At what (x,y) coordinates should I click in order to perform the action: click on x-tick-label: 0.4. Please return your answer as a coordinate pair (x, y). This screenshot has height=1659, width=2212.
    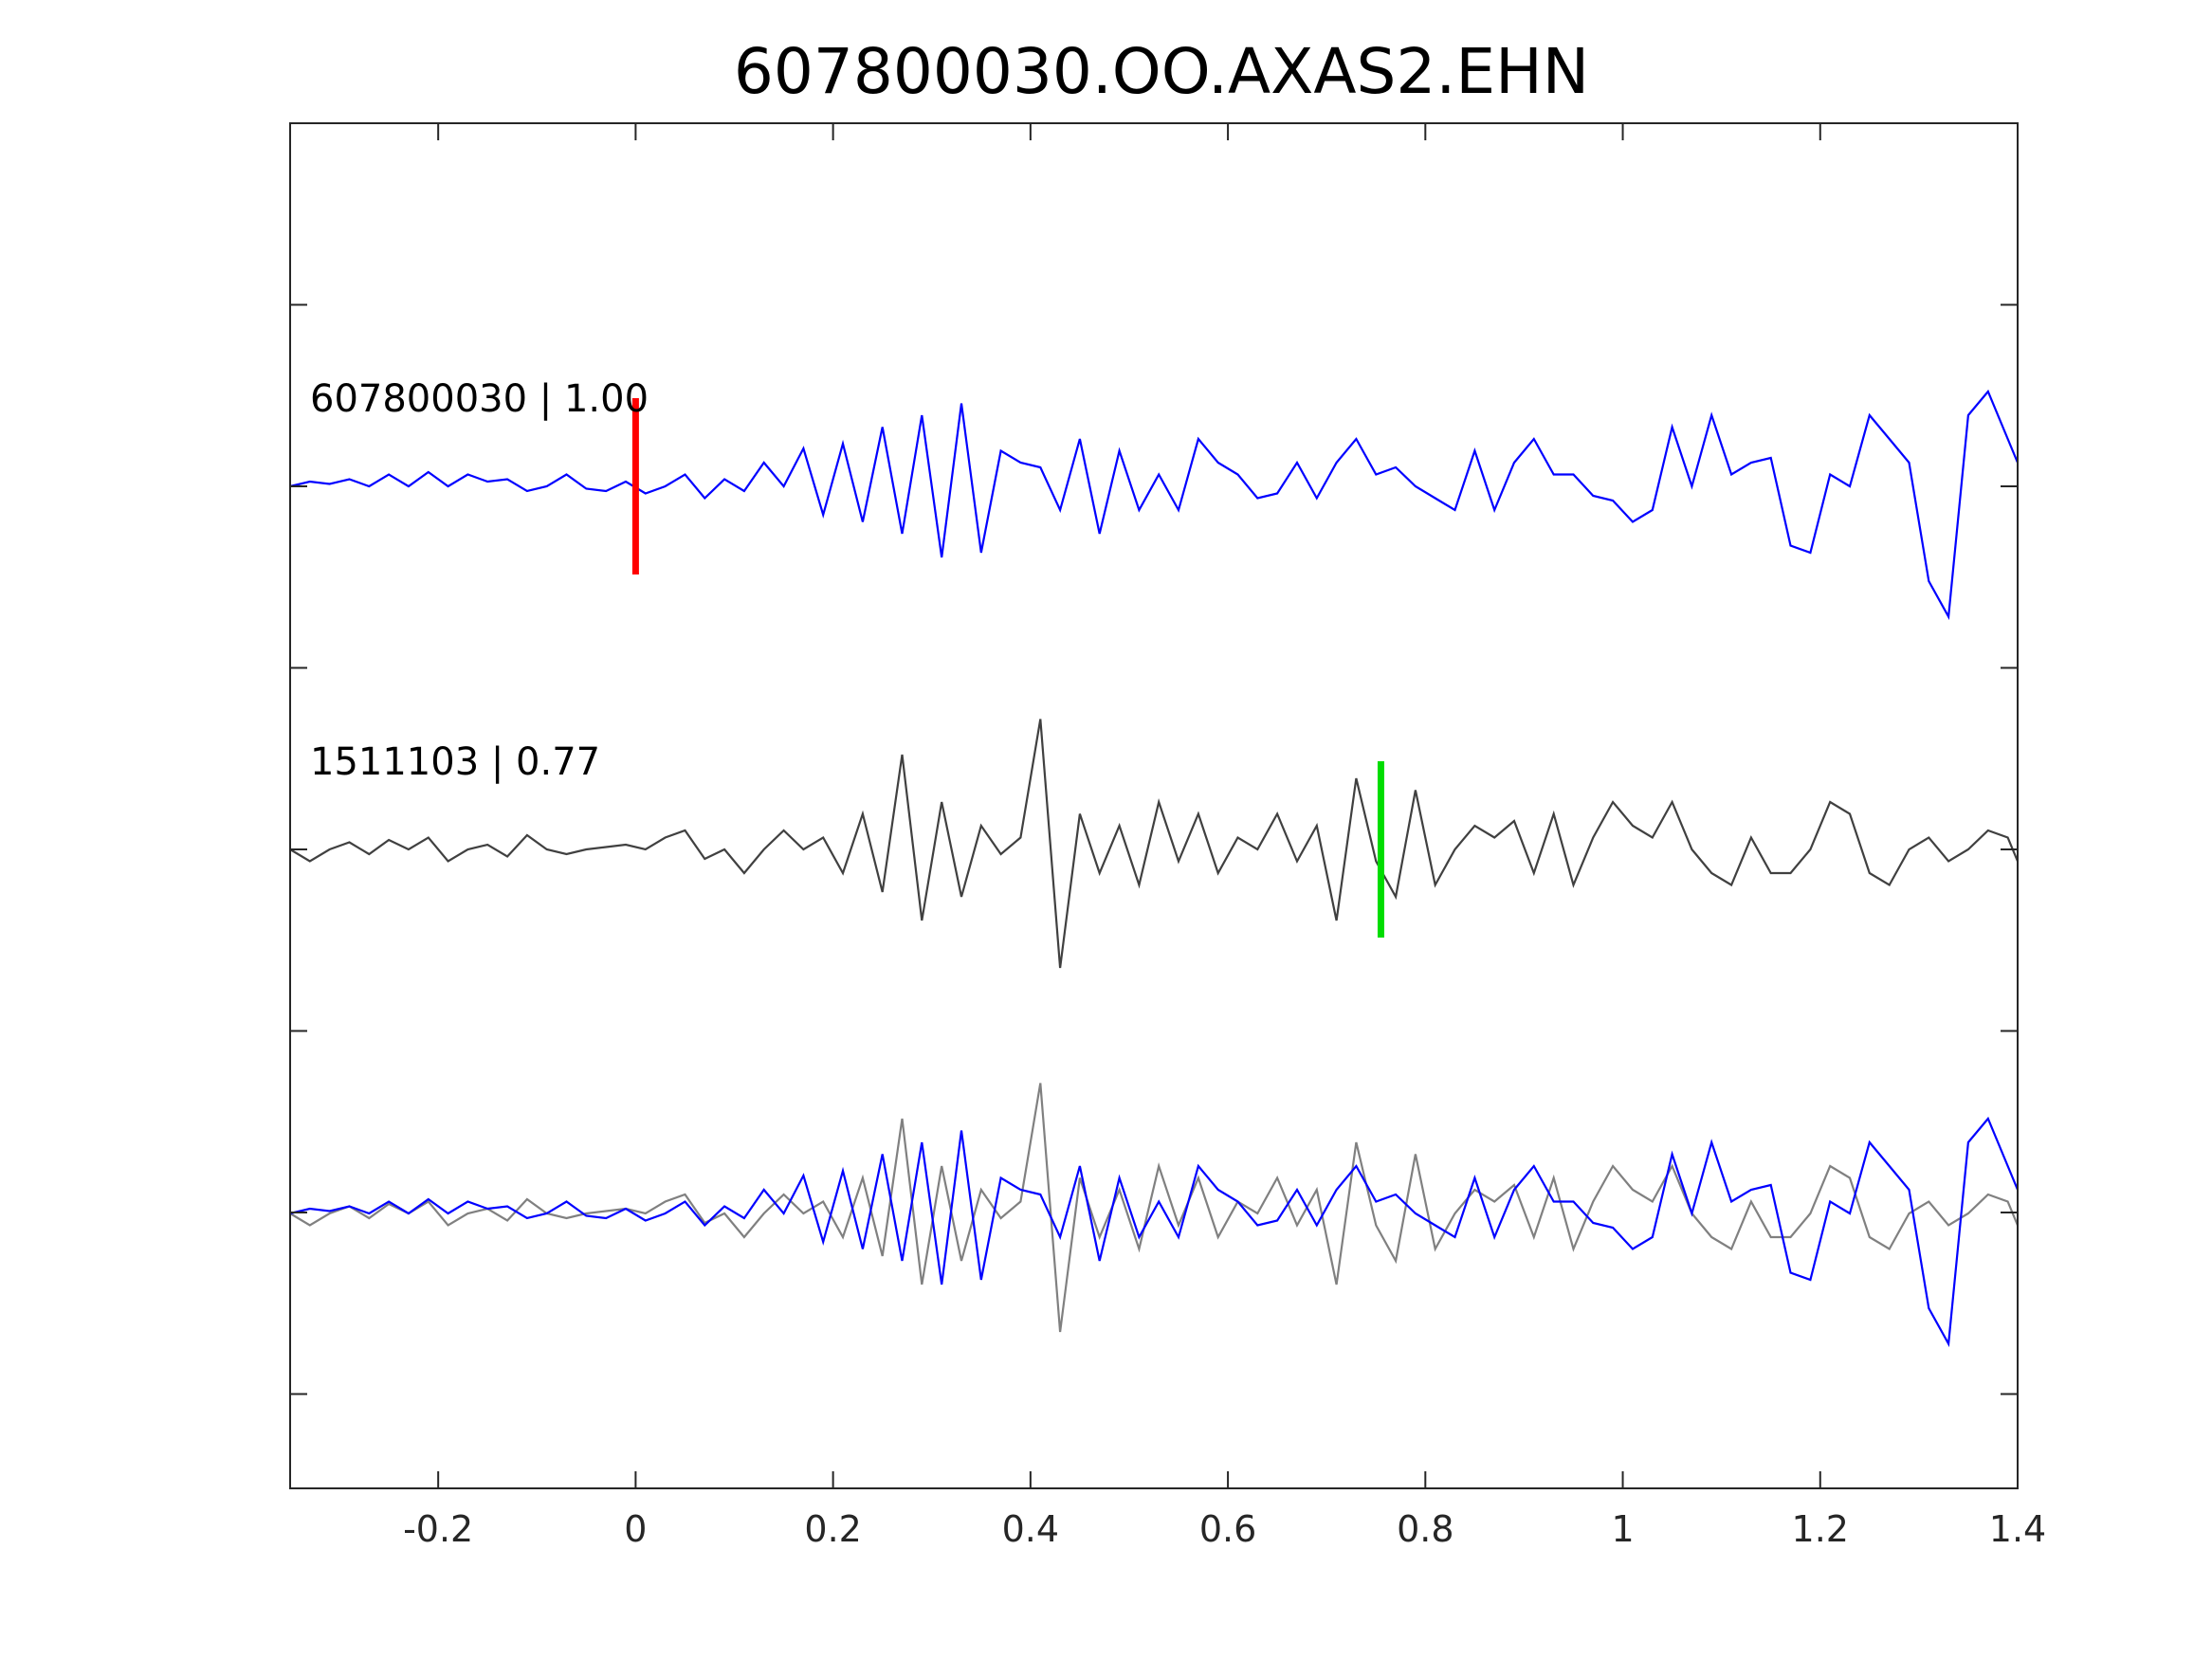
    Looking at the image, I should click on (1030, 1529).